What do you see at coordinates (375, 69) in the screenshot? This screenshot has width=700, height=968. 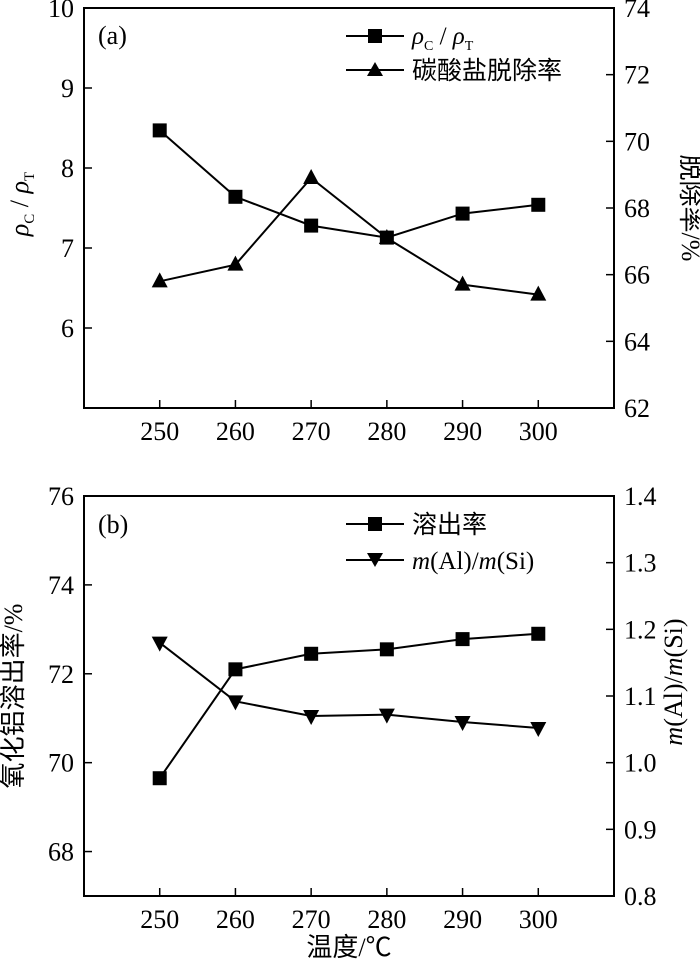 I see `legend-triangle-marker-a` at bounding box center [375, 69].